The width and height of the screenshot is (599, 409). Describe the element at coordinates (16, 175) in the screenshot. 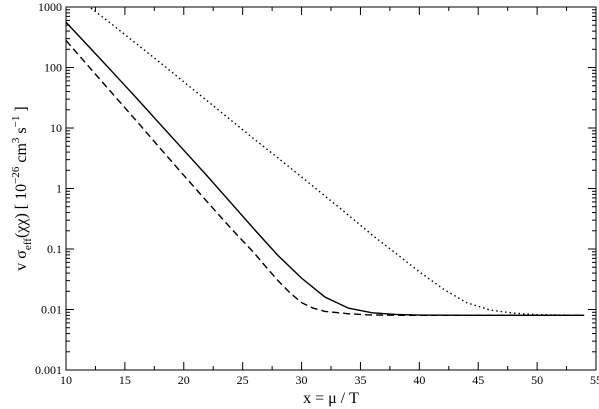

I see `y-axis-label-part: −26` at that location.